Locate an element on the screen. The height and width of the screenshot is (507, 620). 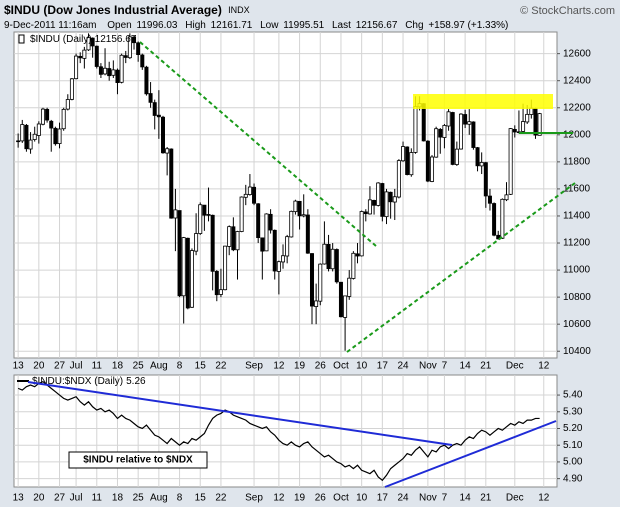
x-tick-label: Jul is located at coordinates (76, 366).